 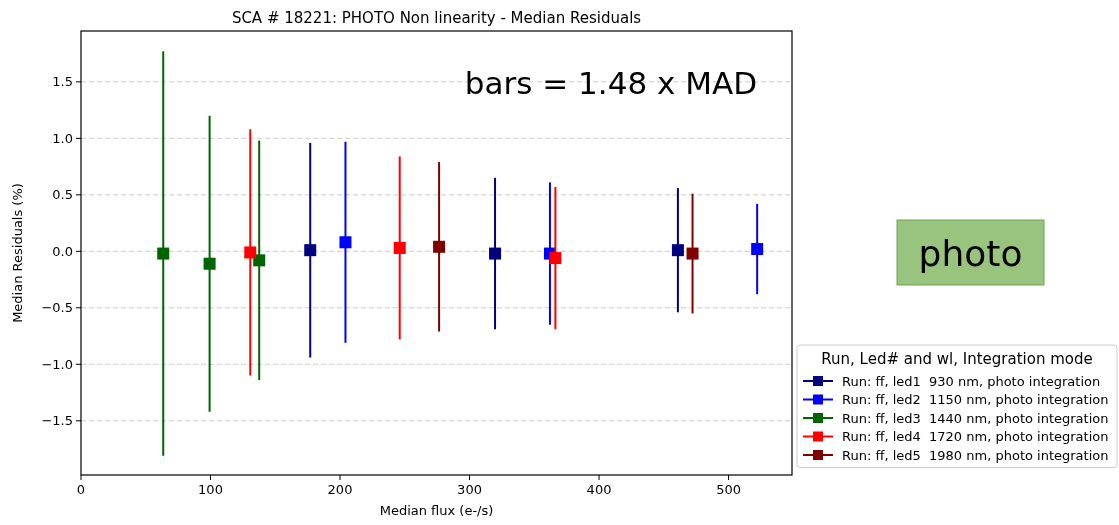 I want to click on legend-label: Run: ff, led3 1440 nm, photo integration, so click(x=975, y=418).